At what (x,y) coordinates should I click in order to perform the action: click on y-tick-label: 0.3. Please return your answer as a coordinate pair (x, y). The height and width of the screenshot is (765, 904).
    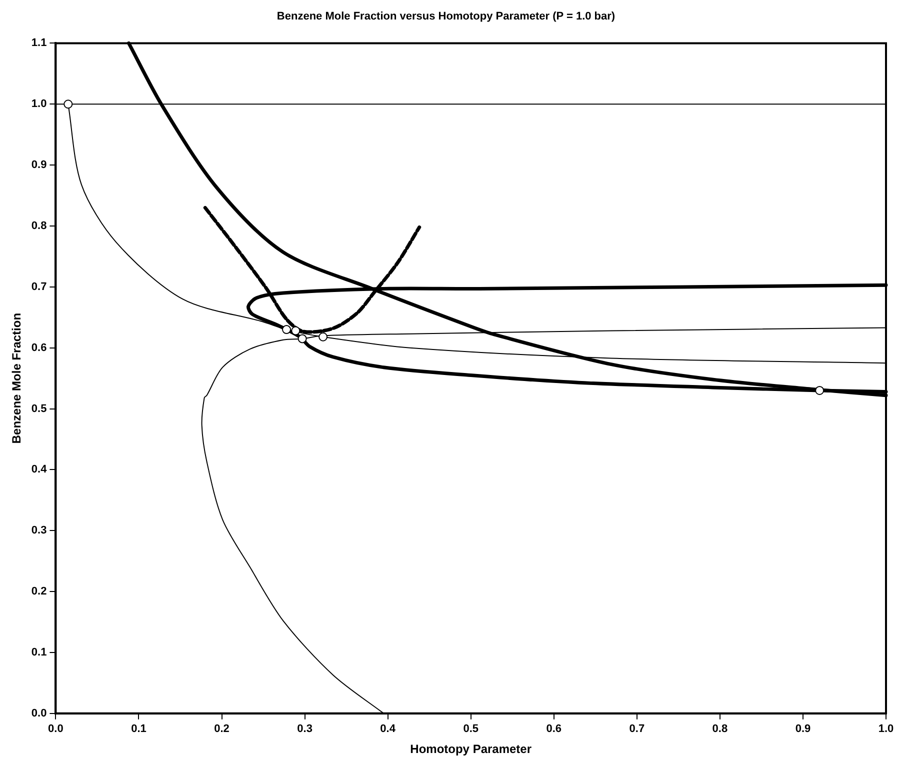
    Looking at the image, I should click on (39, 530).